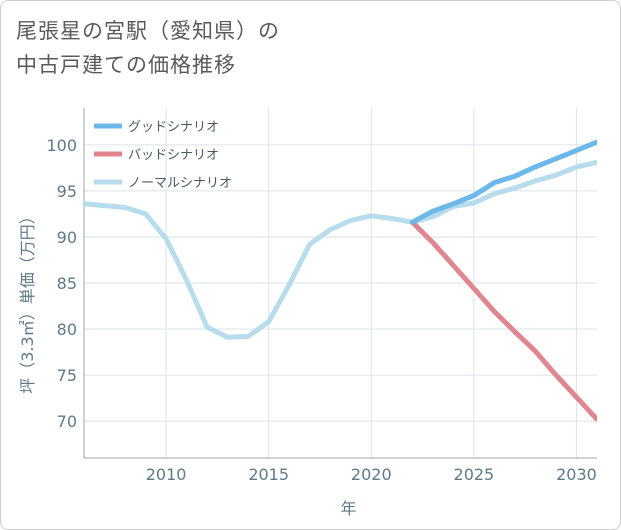 This screenshot has width=621, height=530. Describe the element at coordinates (503, 182) in the screenshot. I see `series-line-good` at that location.